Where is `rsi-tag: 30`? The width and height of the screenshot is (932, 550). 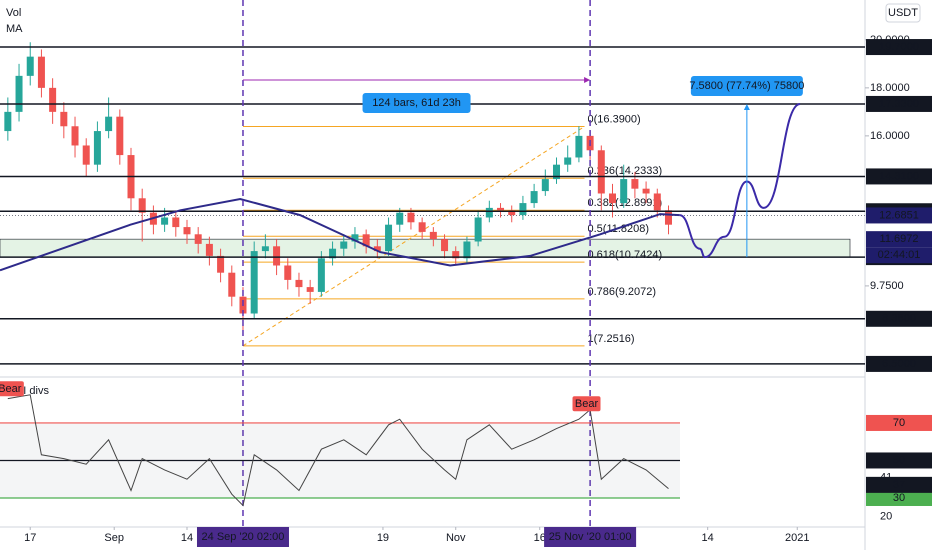 rsi-tag: 30 is located at coordinates (899, 498).